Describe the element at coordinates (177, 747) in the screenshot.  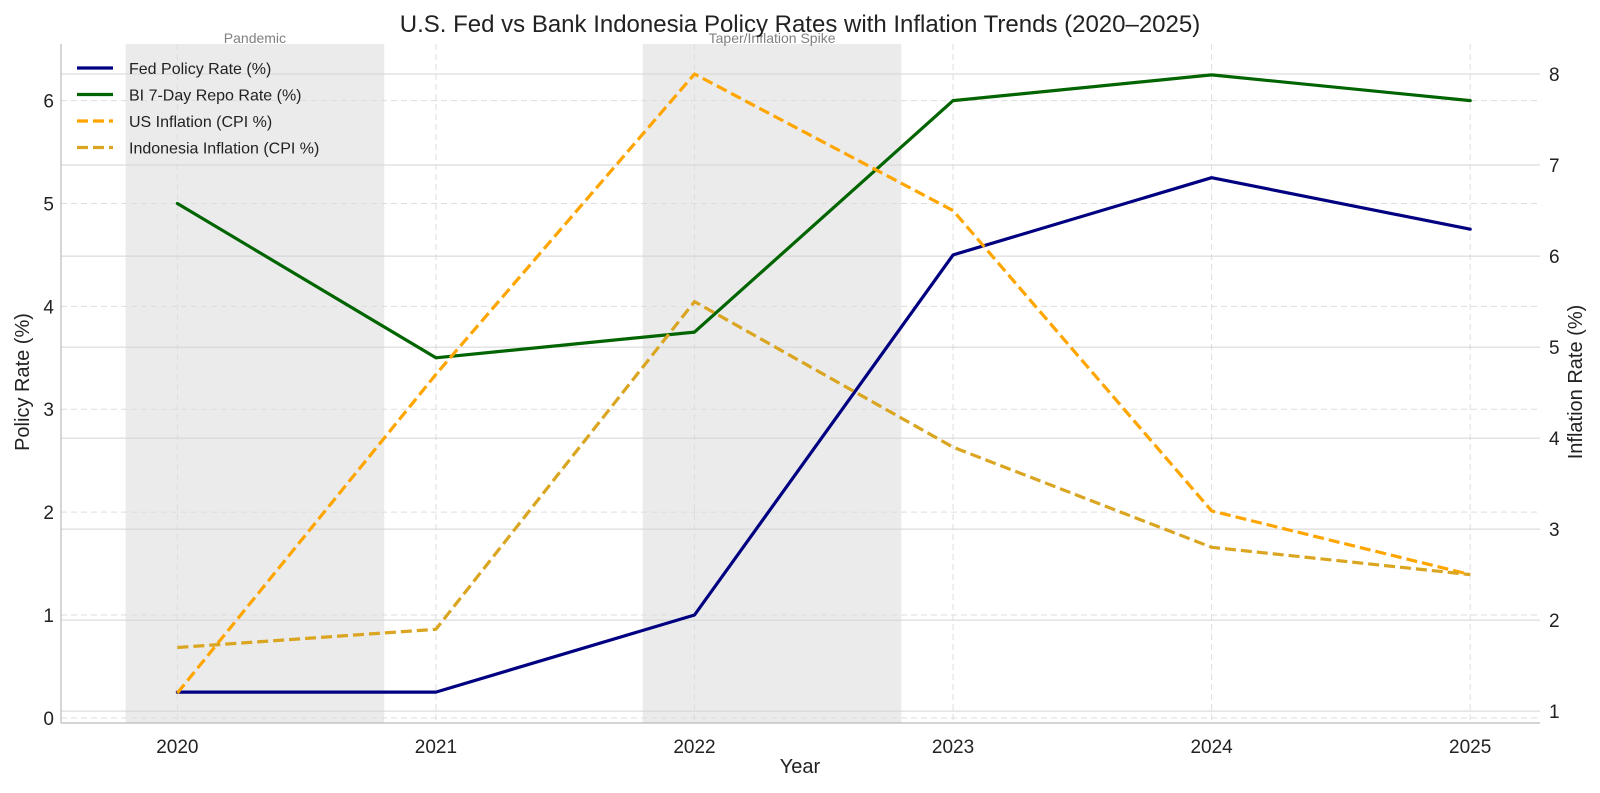
I see `x-tick-label-0: 2020` at that location.